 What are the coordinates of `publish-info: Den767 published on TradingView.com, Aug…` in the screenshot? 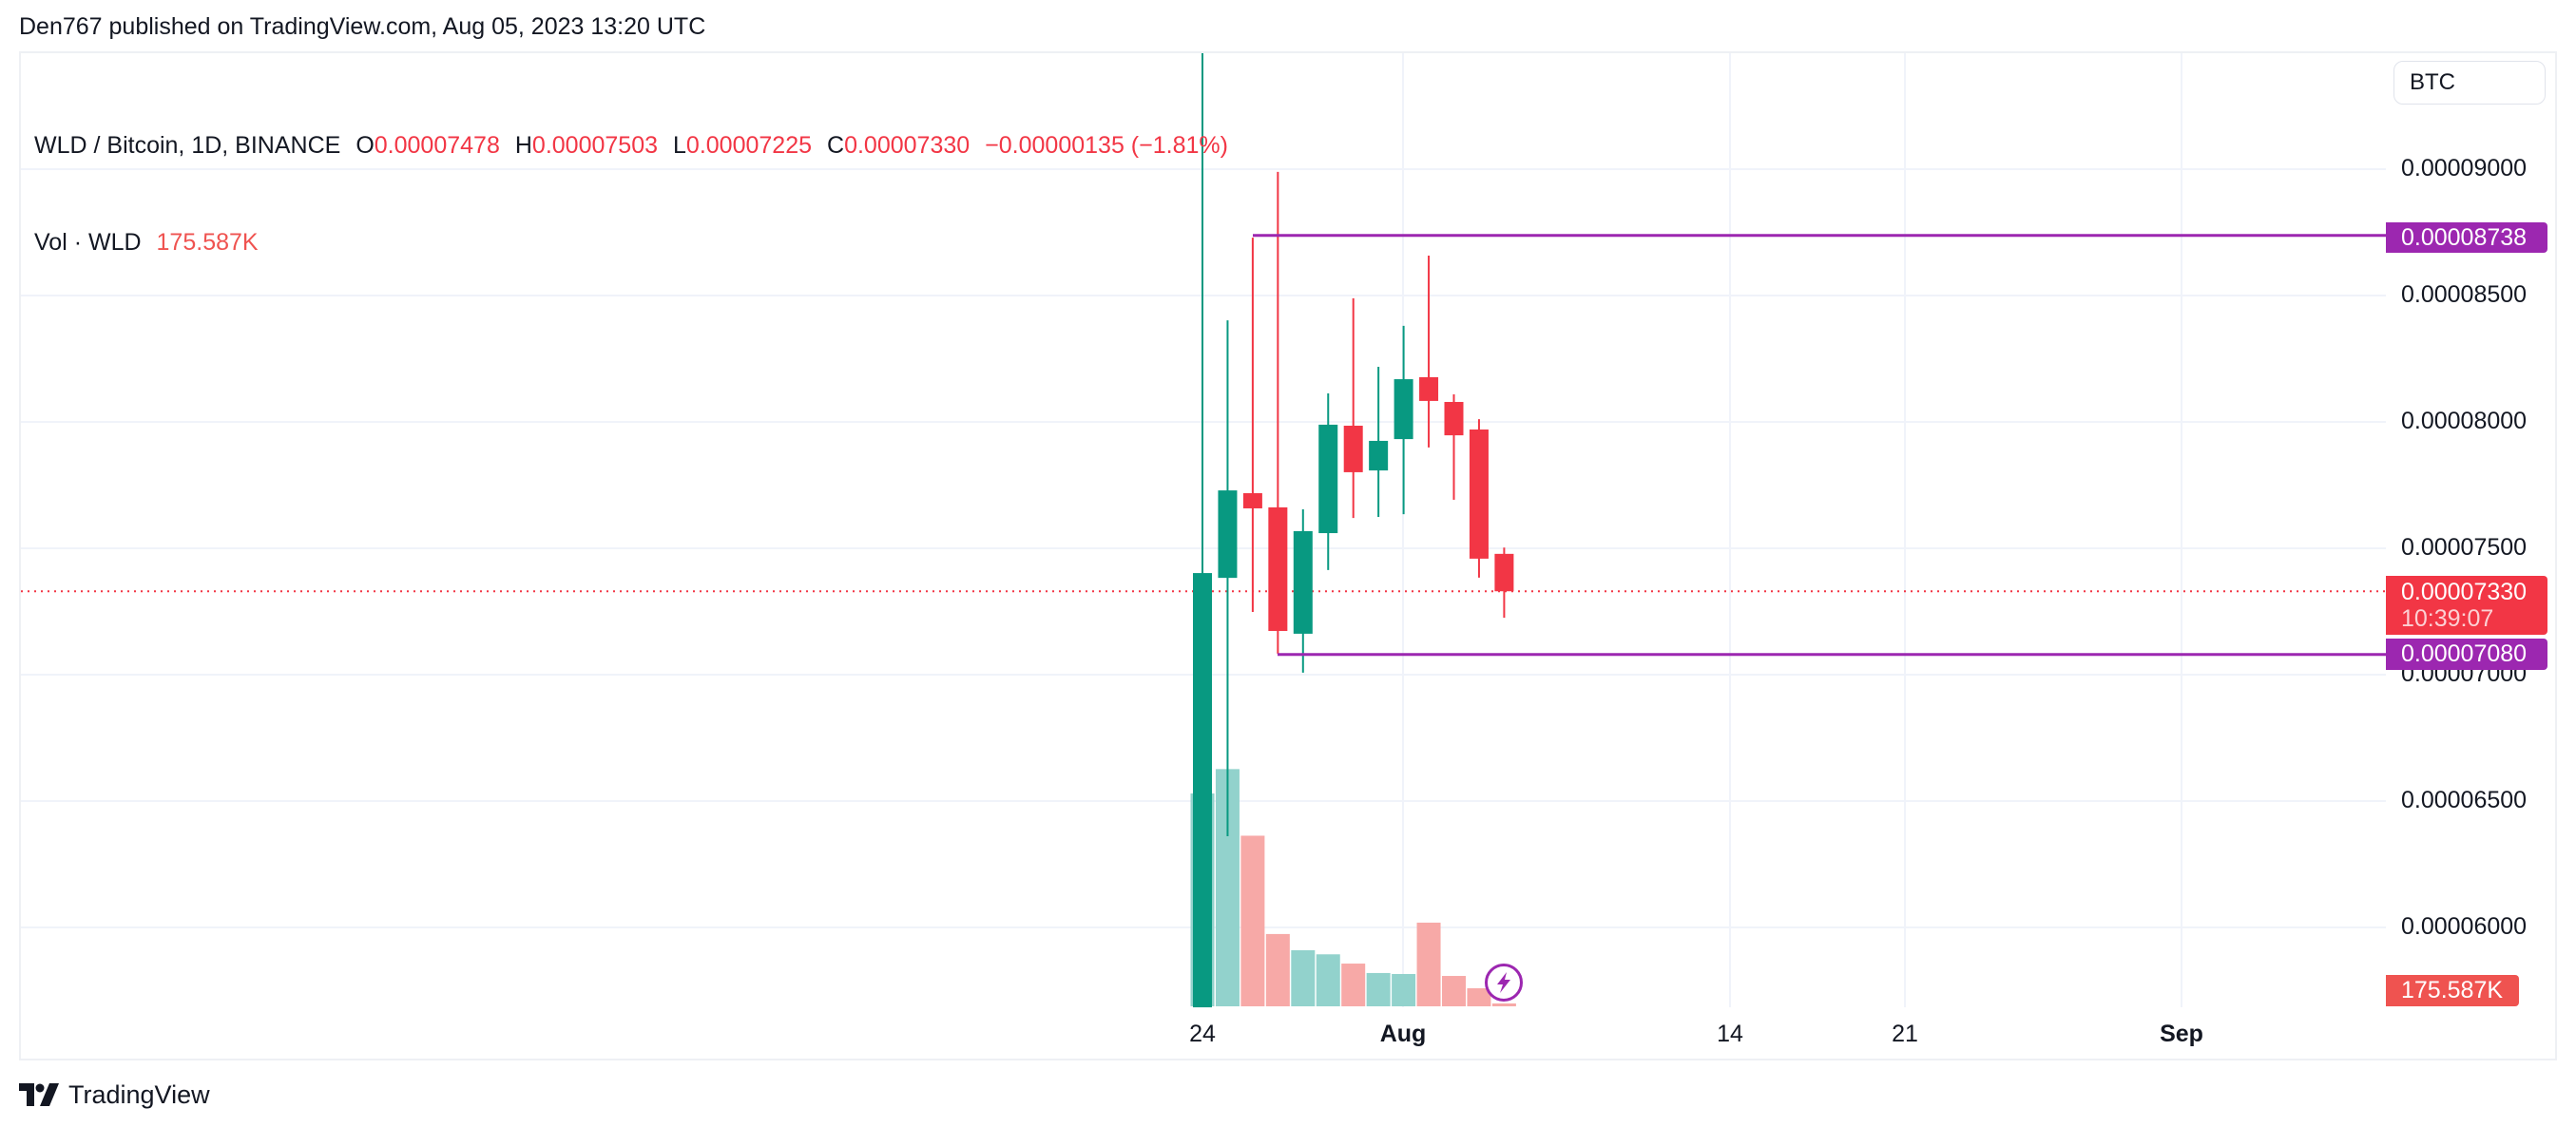 It's located at (362, 26).